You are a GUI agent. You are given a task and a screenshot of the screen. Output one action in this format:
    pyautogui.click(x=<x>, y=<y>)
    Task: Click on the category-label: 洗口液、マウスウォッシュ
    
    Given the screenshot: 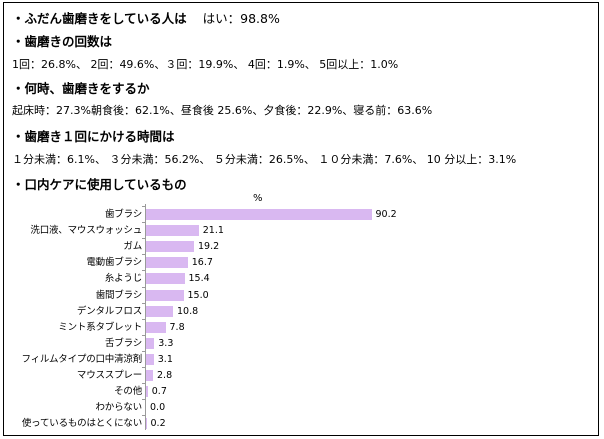 What is the action you would take?
    pyautogui.click(x=86, y=231)
    